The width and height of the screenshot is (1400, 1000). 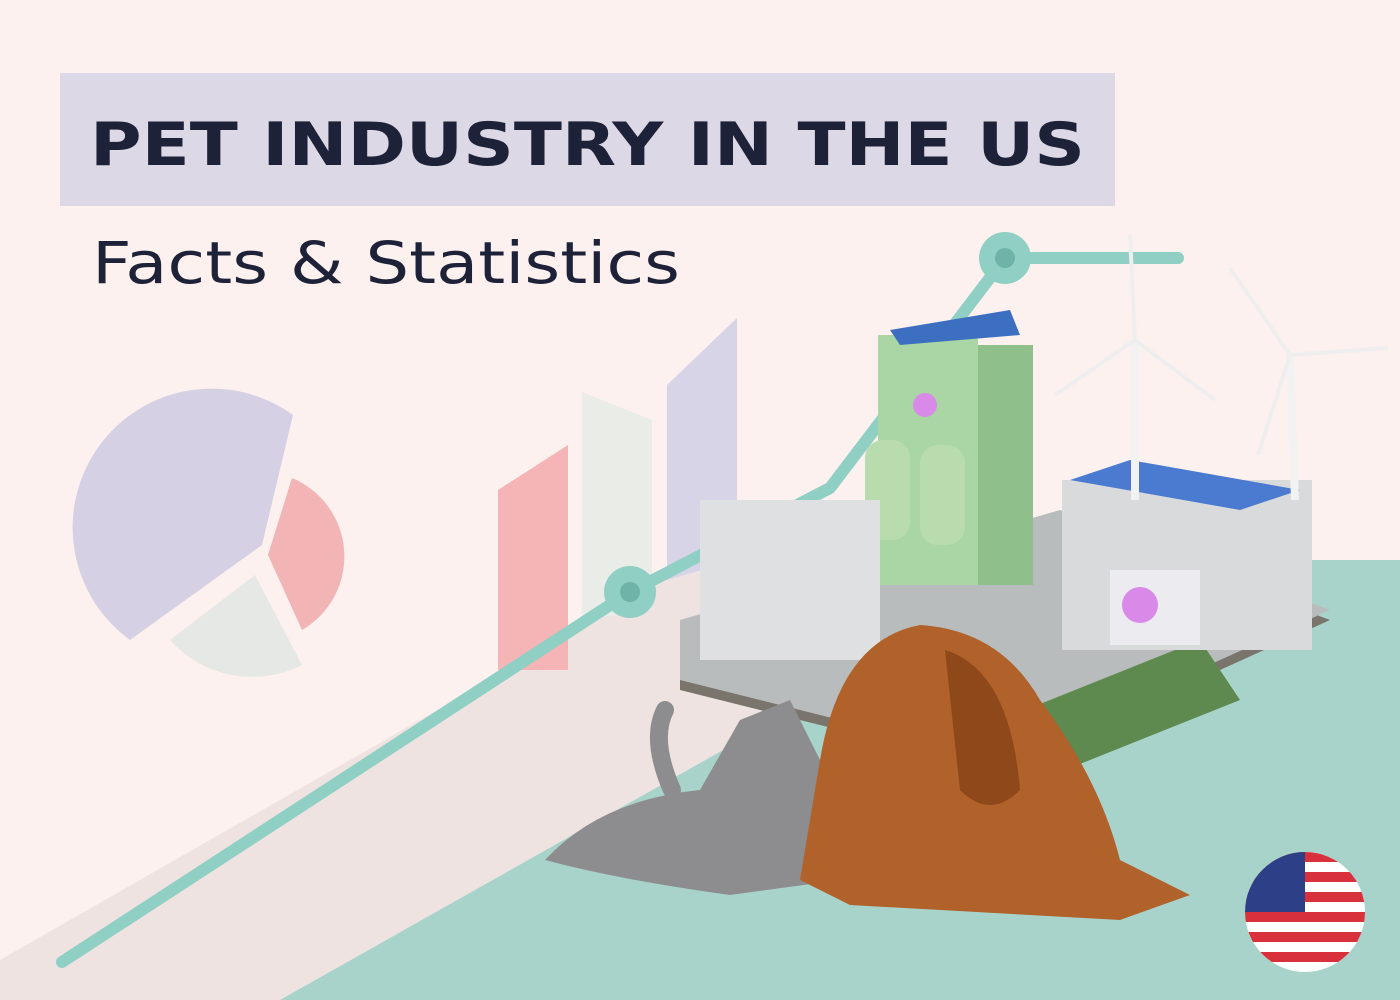 I want to click on cat, so click(x=692, y=797).